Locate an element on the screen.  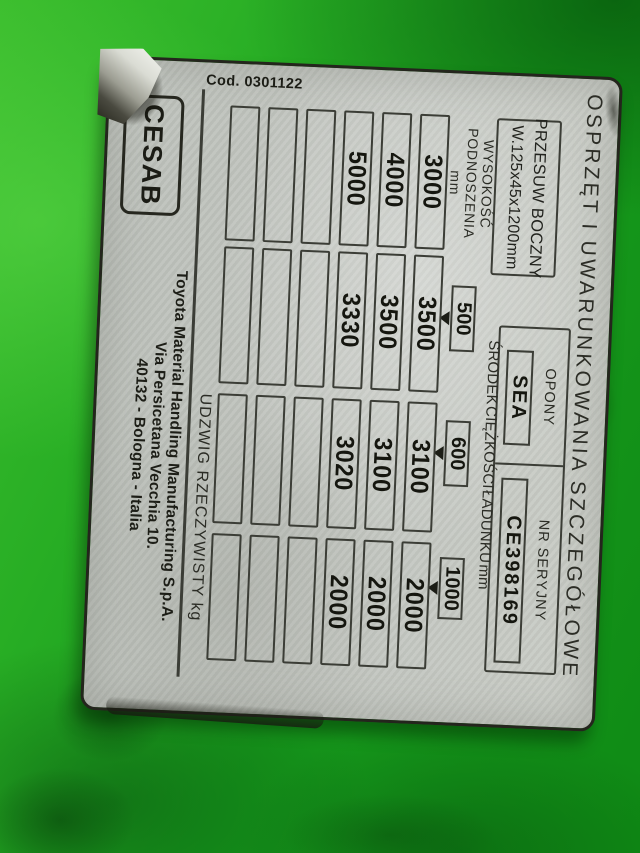
load-center-500: 500 is located at coordinates (462, 319).